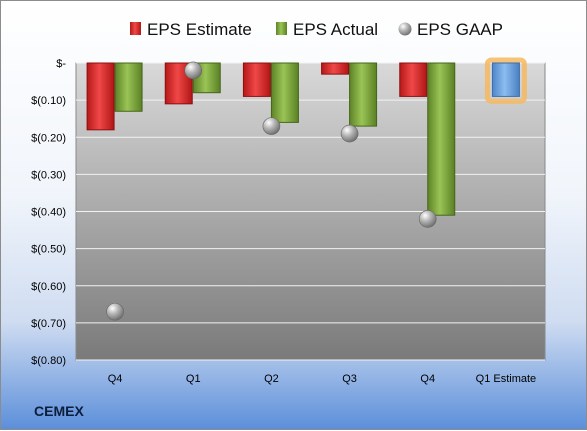  What do you see at coordinates (460, 29) in the screenshot?
I see `legend-label-eps-gaap: EPS GAAP` at bounding box center [460, 29].